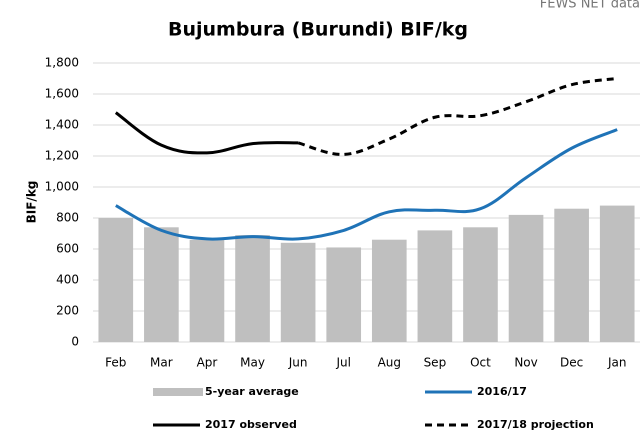  What do you see at coordinates (115, 363) in the screenshot?
I see `x-tick-label: Feb` at bounding box center [115, 363].